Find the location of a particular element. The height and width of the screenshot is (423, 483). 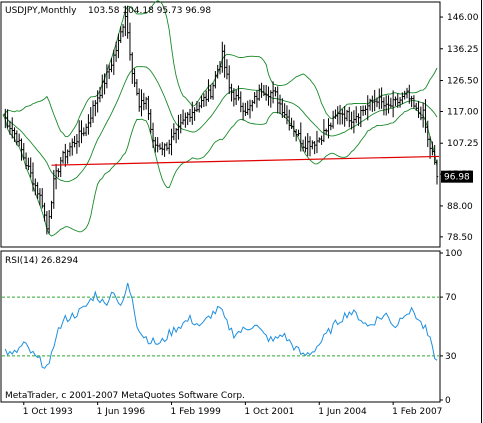

price-y-tick-label: 107.25 is located at coordinates (463, 144).